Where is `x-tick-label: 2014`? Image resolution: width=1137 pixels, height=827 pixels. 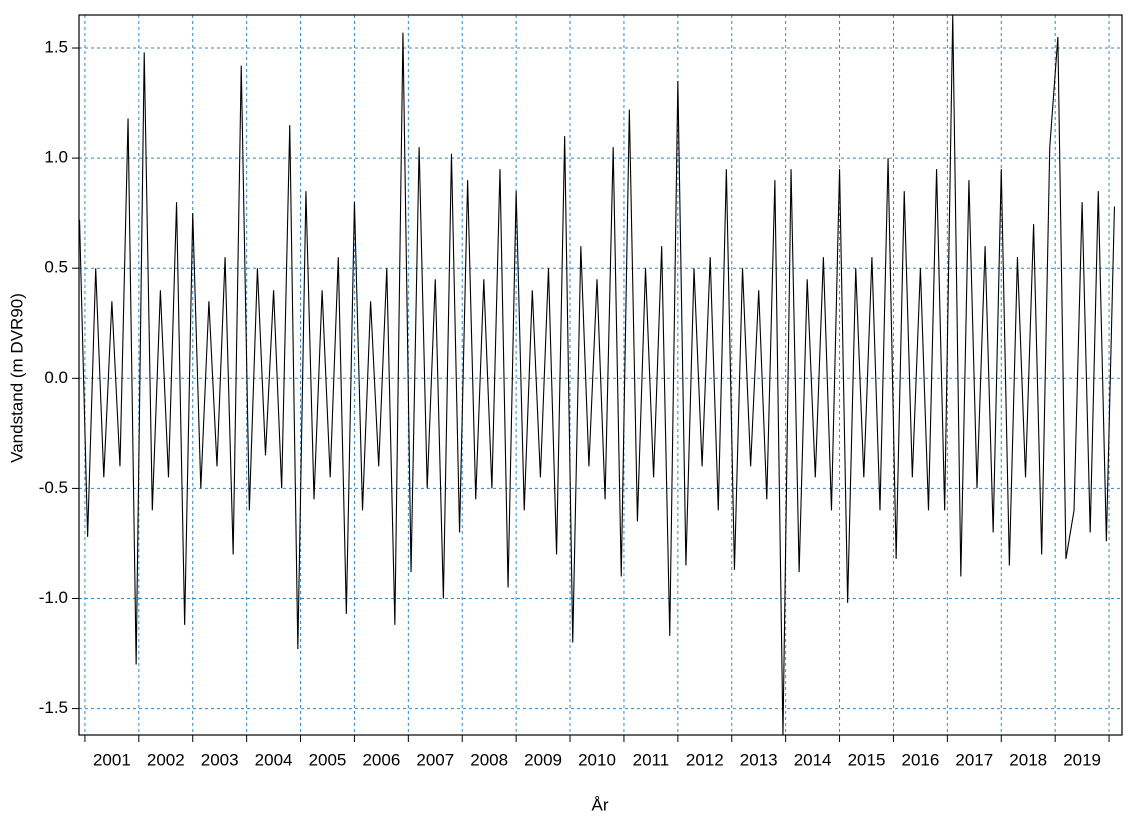
x-tick-label: 2014 is located at coordinates (813, 759).